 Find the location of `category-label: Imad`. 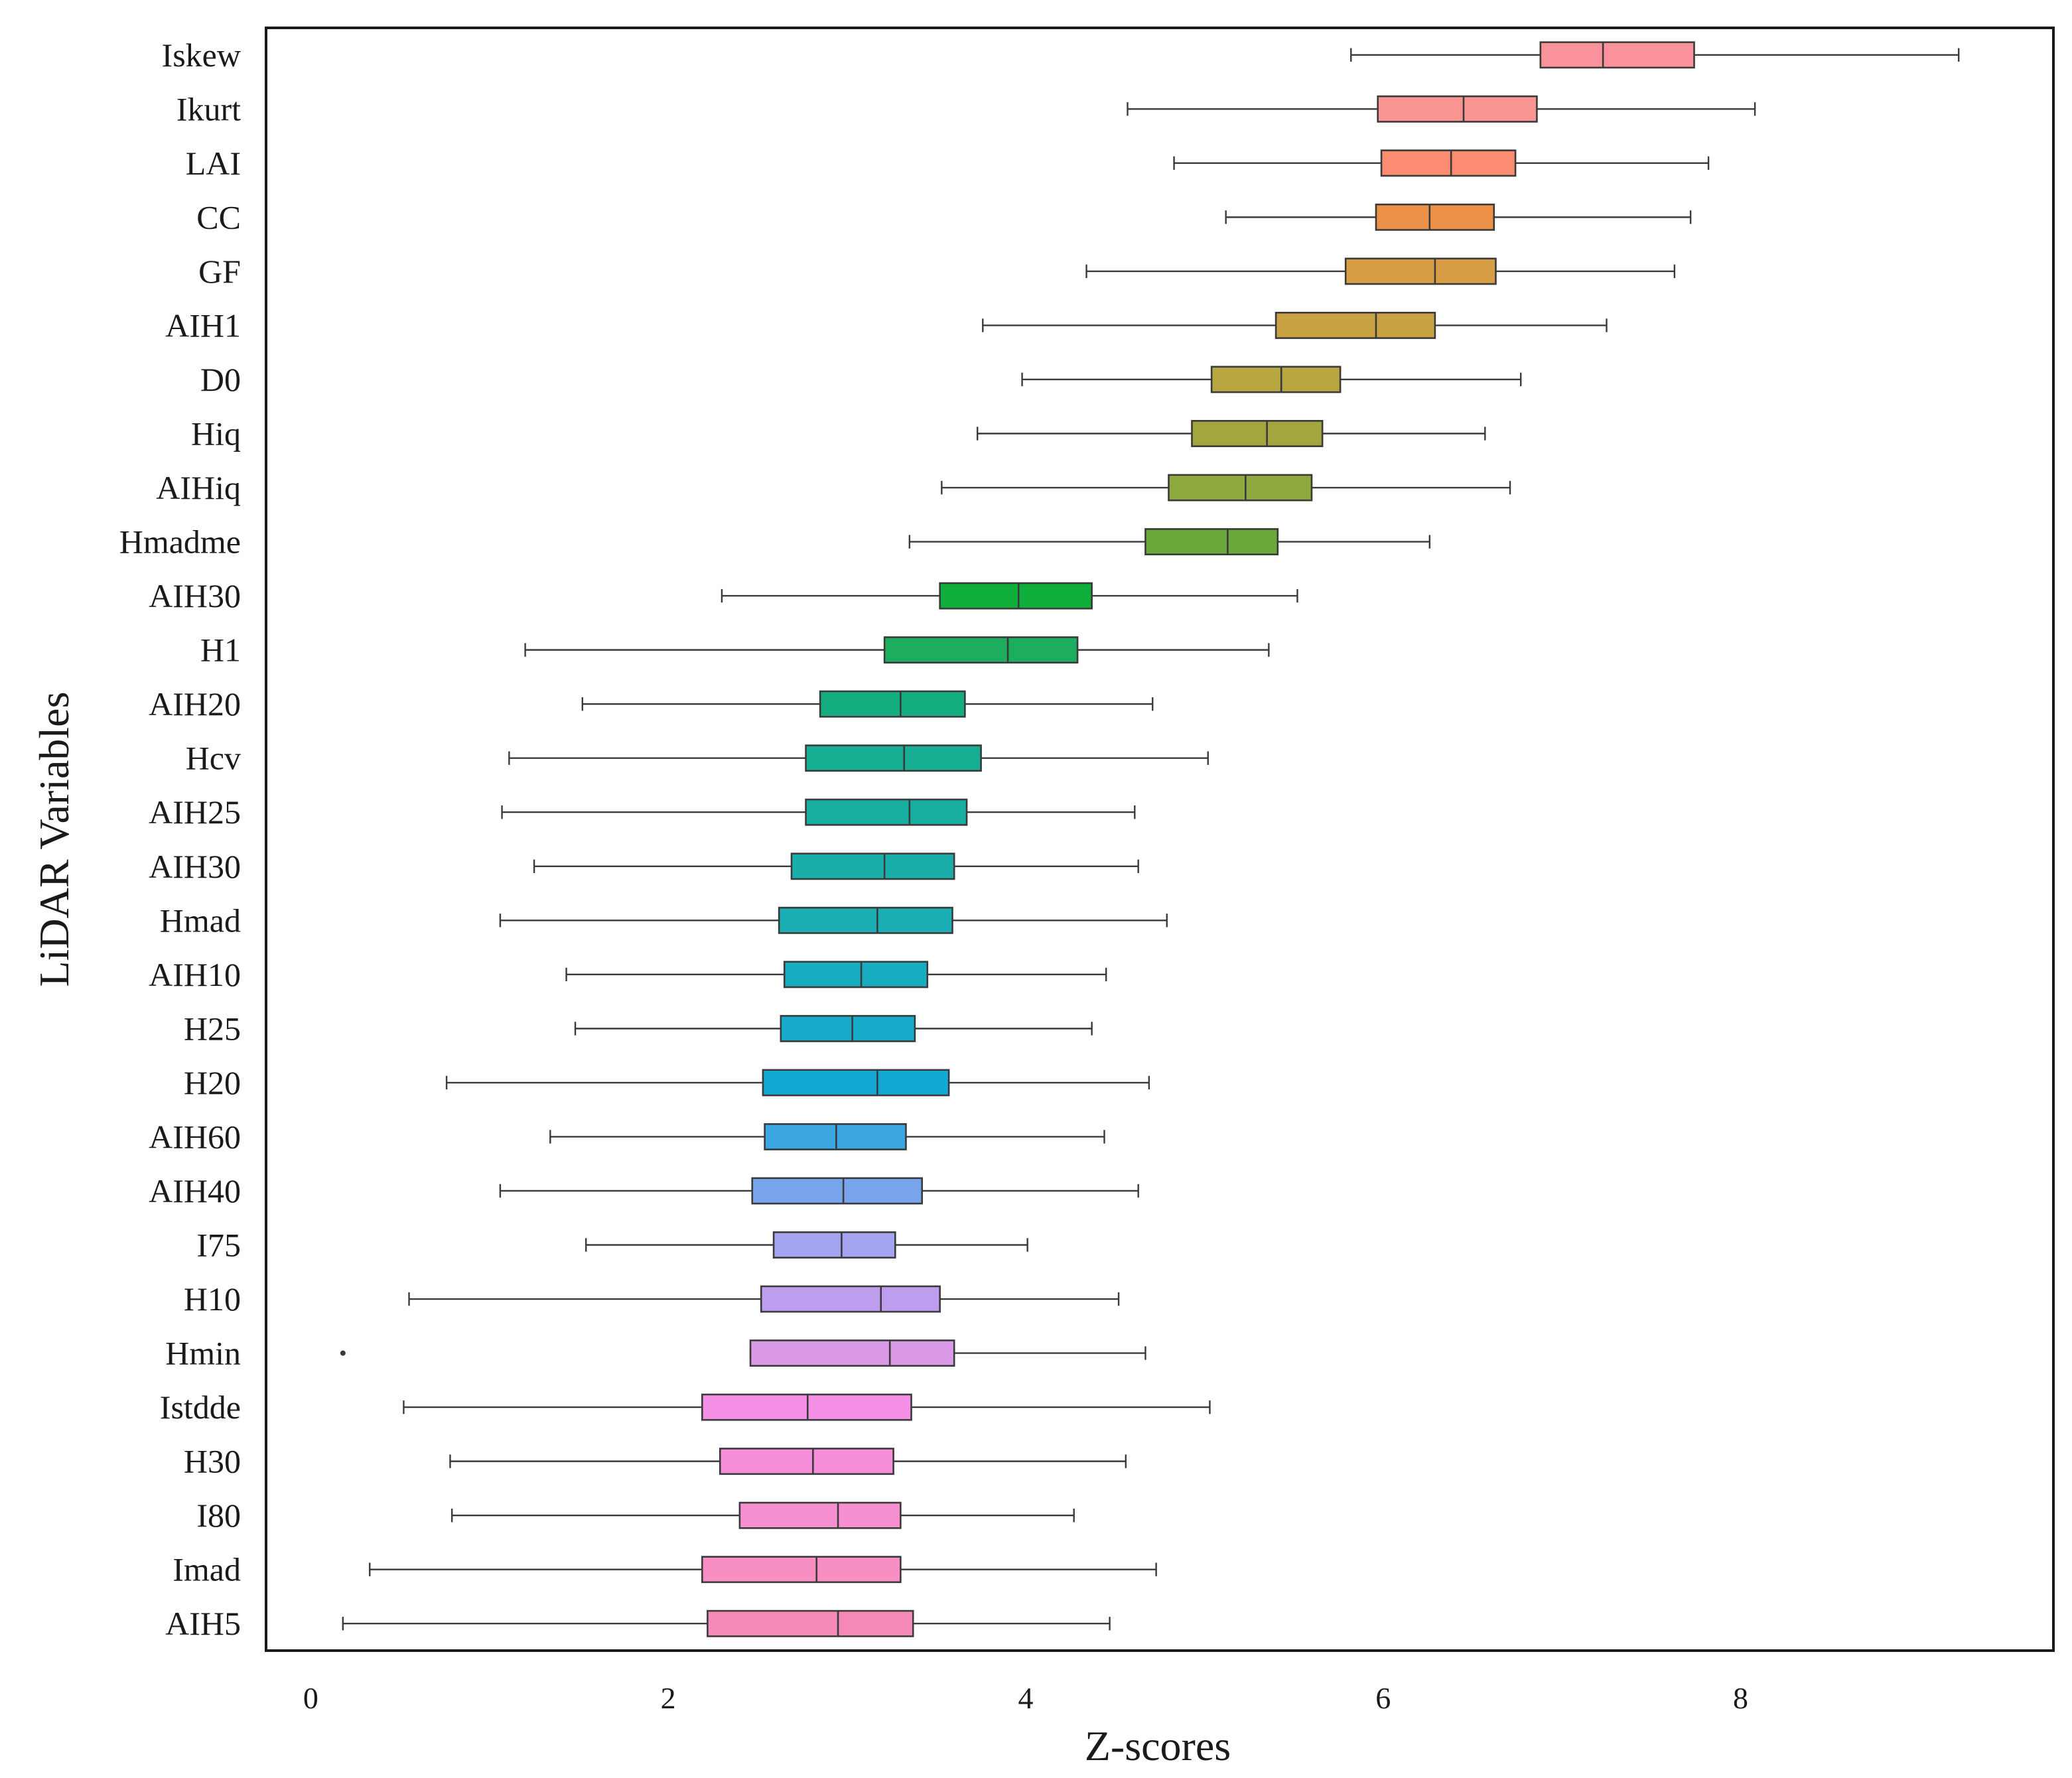

category-label: Imad is located at coordinates (207, 1569).